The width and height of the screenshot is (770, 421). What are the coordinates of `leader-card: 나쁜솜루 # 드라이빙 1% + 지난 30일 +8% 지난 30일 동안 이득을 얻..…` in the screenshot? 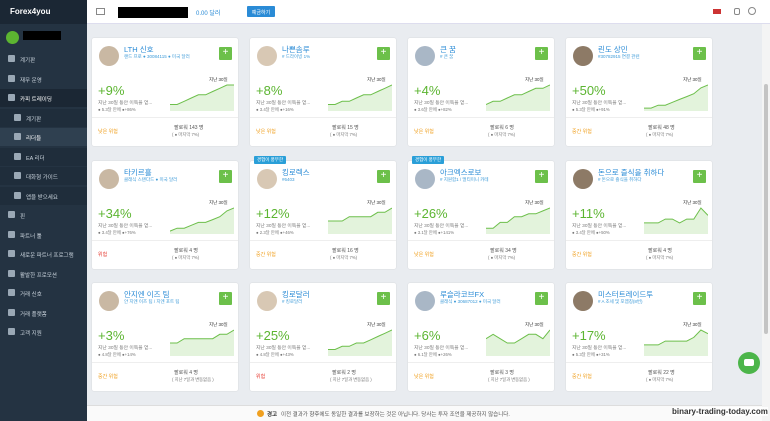 It's located at (323, 92).